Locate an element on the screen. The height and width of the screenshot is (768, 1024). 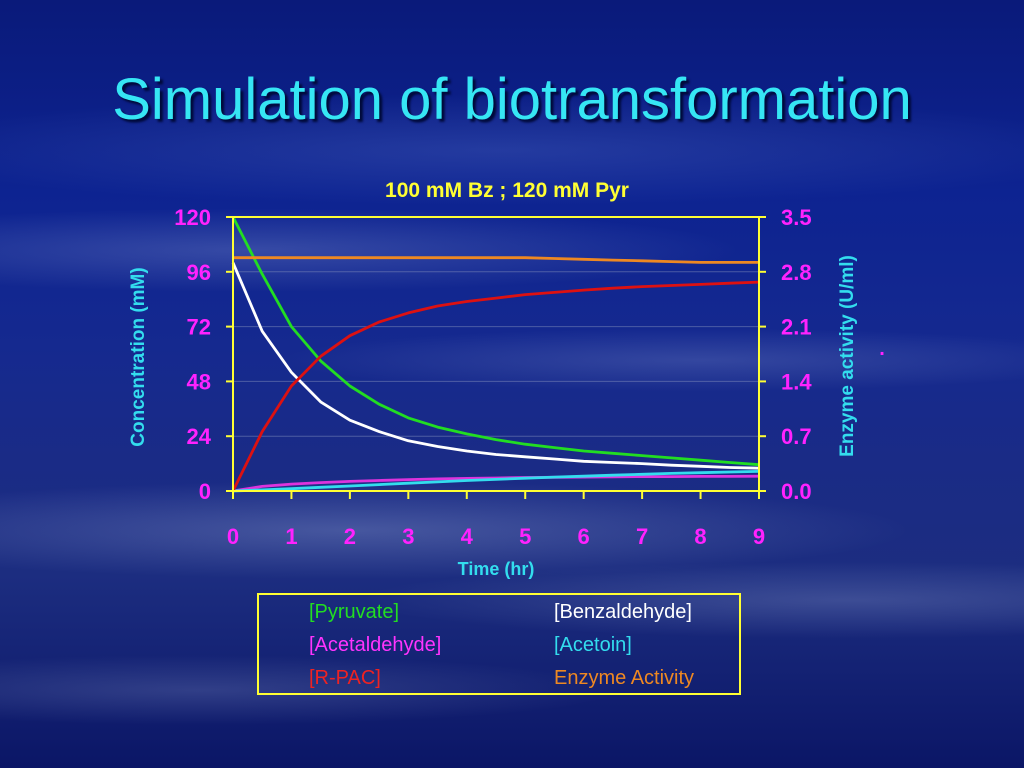
y-right-tick-label: 2.1 is located at coordinates (796, 327).